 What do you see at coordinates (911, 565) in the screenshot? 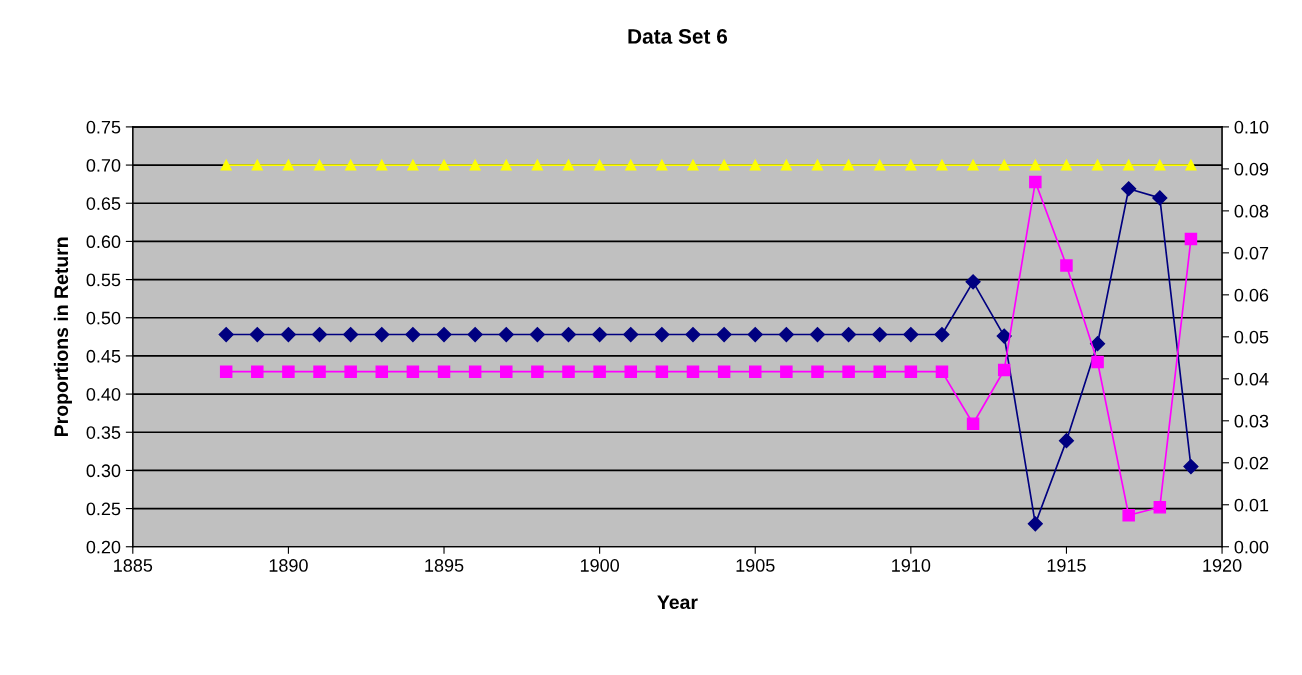
I see `x-tick-label: 1910` at bounding box center [911, 565].